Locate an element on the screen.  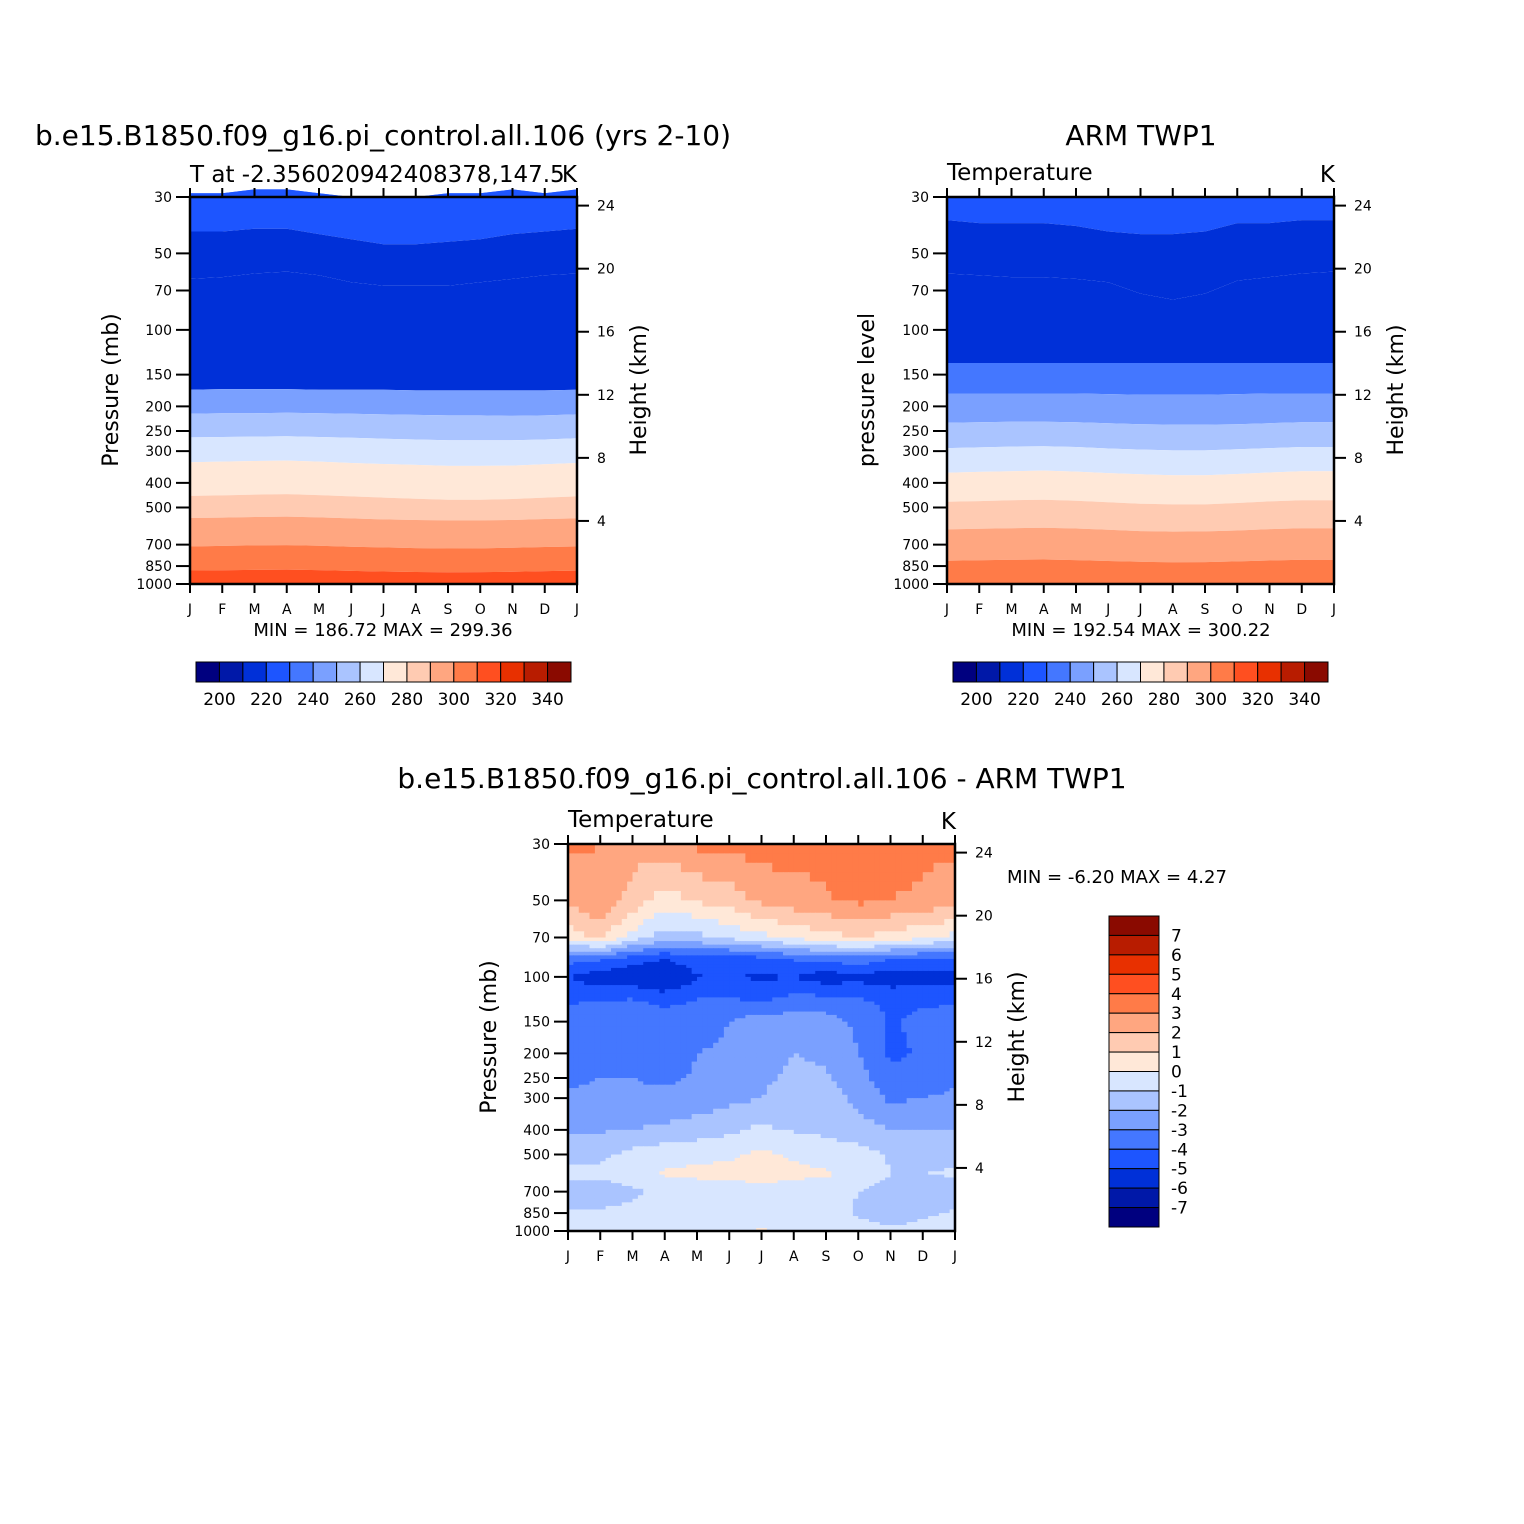
y-tick-label: 300 is located at coordinates (915, 452).